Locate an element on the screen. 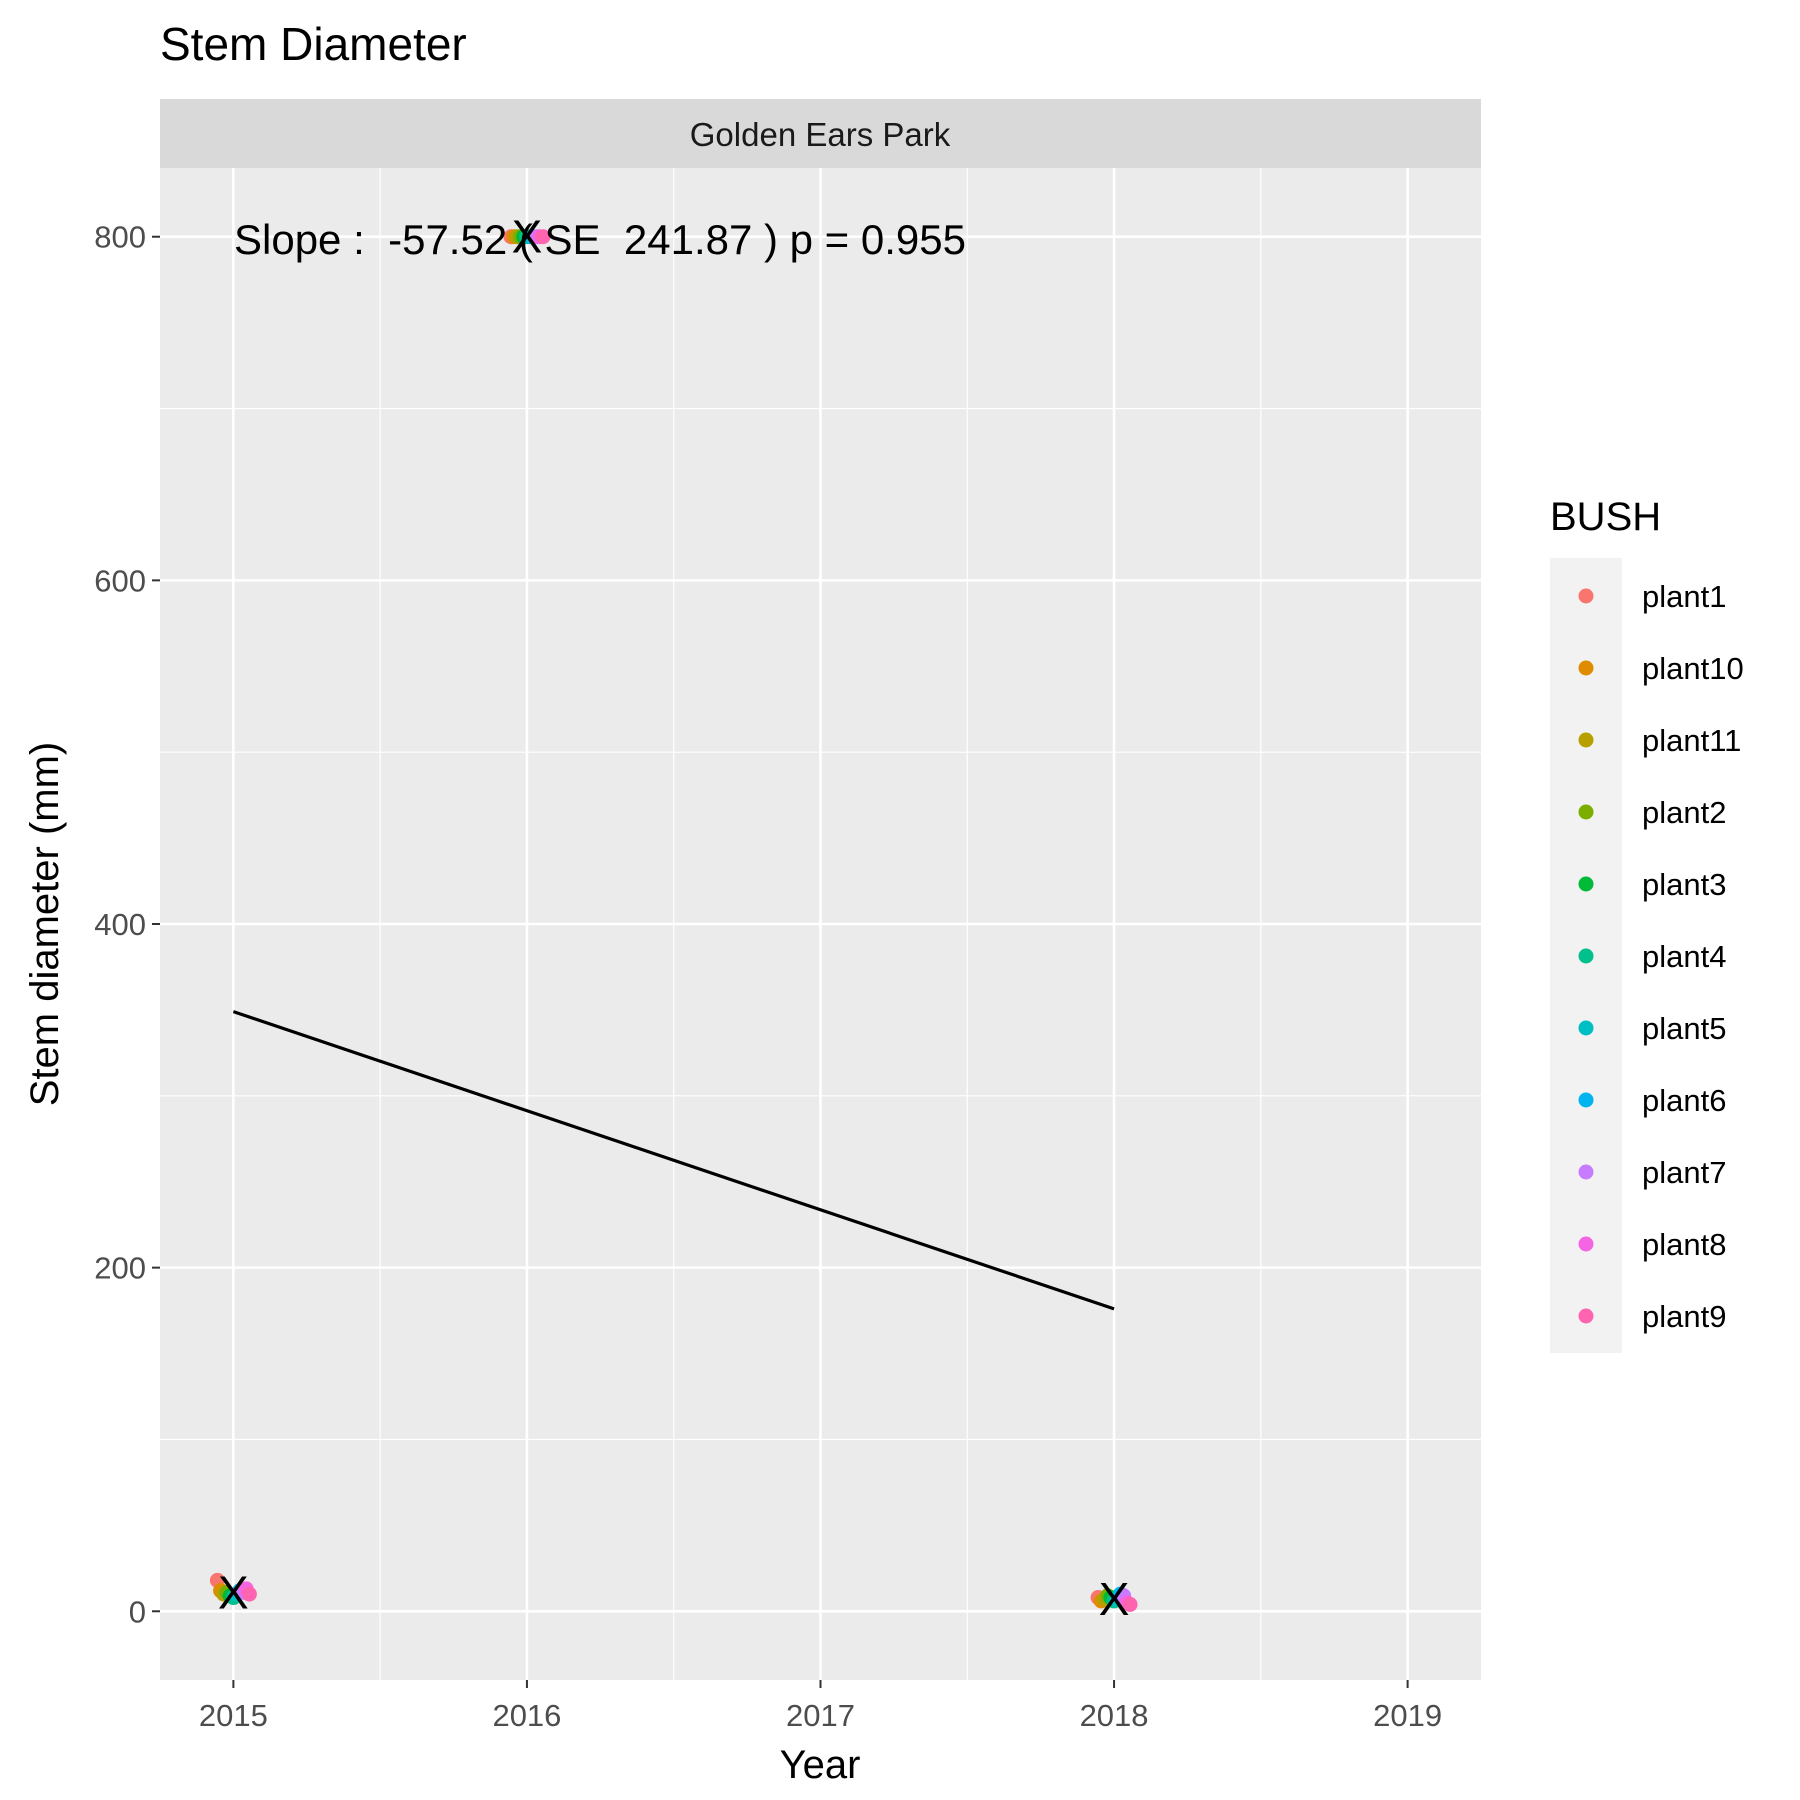 Image resolution: width=1800 pixels, height=1800 pixels. y-tick-label: 0 is located at coordinates (137, 1611).